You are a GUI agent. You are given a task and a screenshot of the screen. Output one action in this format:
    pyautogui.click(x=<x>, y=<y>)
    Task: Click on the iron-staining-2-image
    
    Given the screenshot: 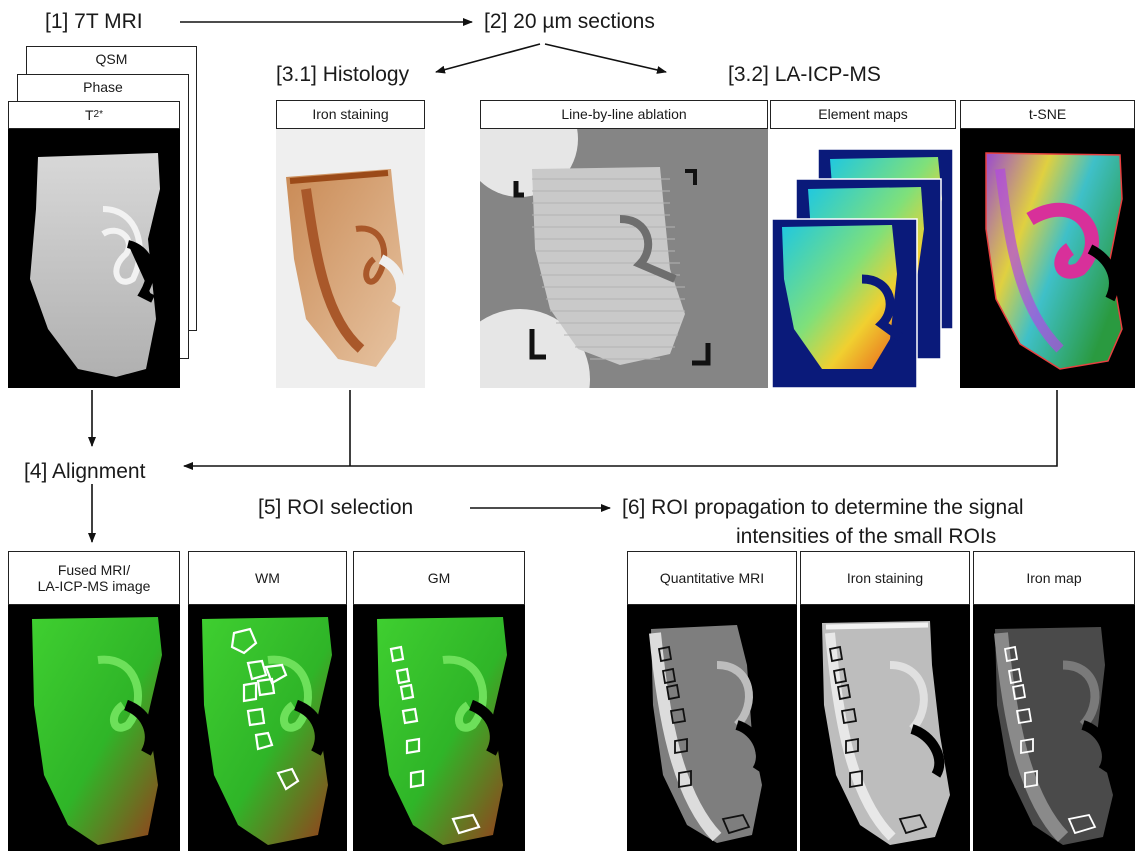 What is the action you would take?
    pyautogui.click(x=885, y=728)
    